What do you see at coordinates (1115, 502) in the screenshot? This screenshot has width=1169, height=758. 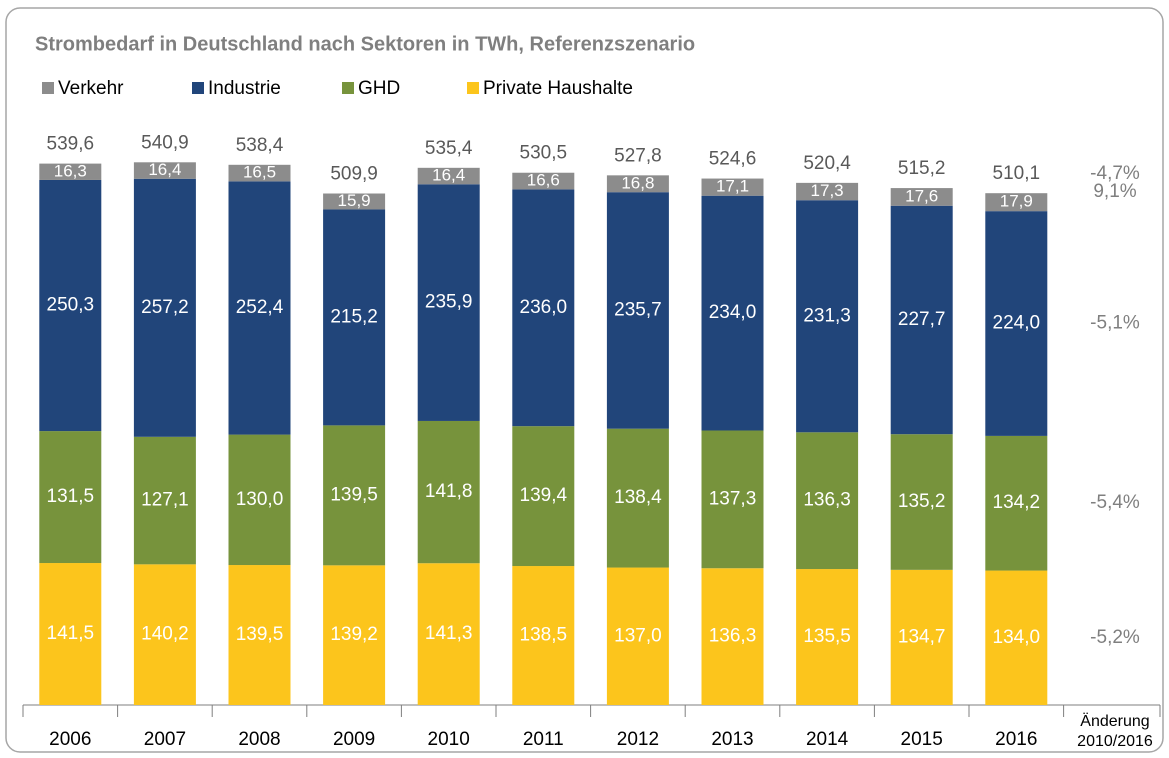 I see `change-label: -5,4%` at bounding box center [1115, 502].